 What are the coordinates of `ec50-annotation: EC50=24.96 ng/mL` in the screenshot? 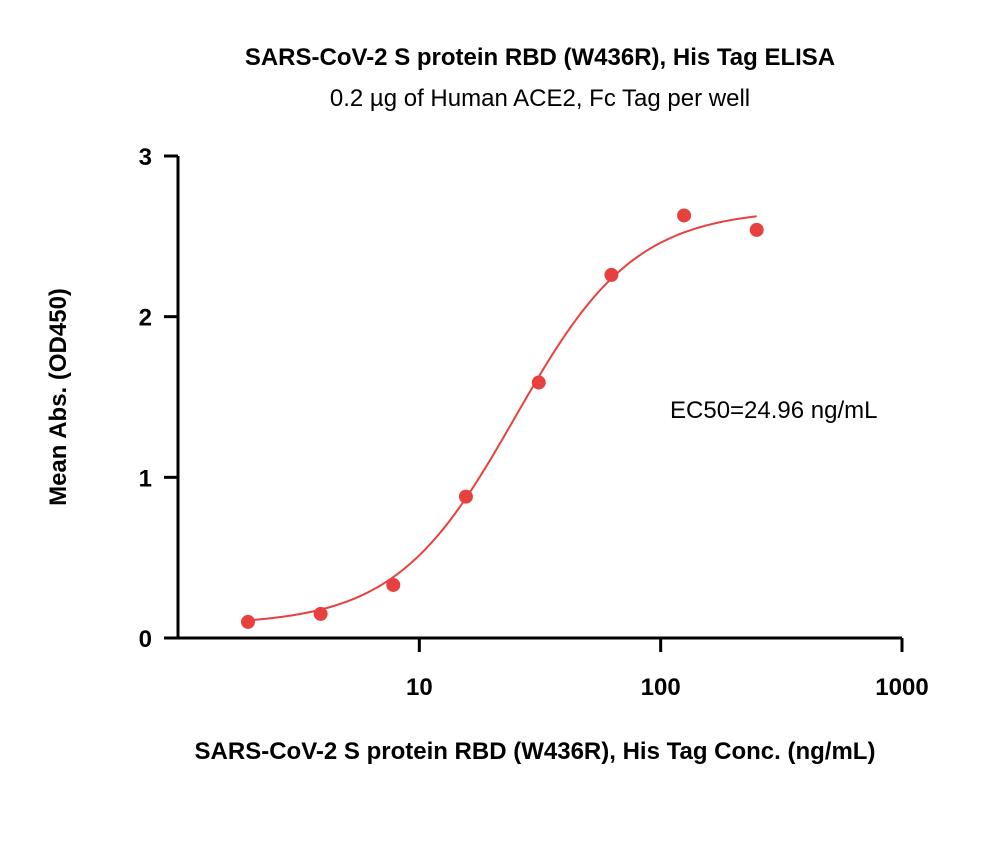 It's located at (773, 410).